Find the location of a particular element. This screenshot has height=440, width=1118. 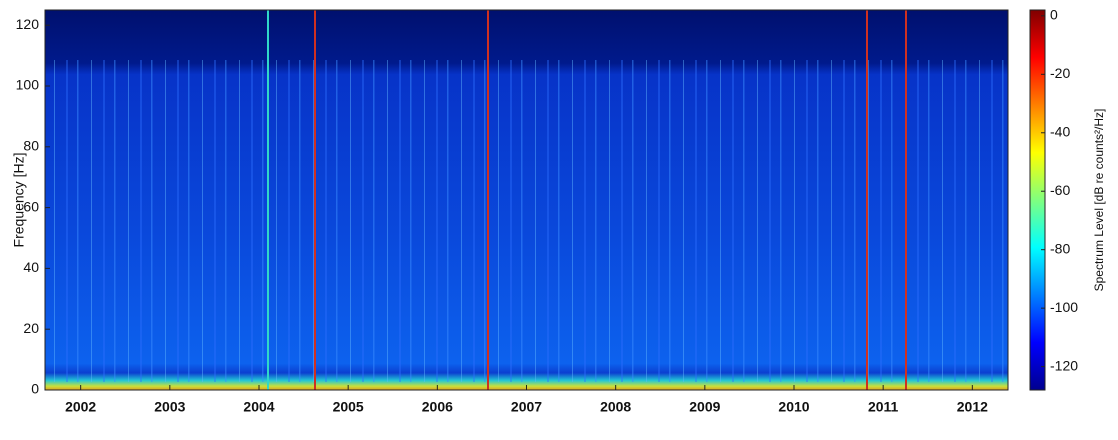

x-tick-label: 2003 is located at coordinates (169, 407).